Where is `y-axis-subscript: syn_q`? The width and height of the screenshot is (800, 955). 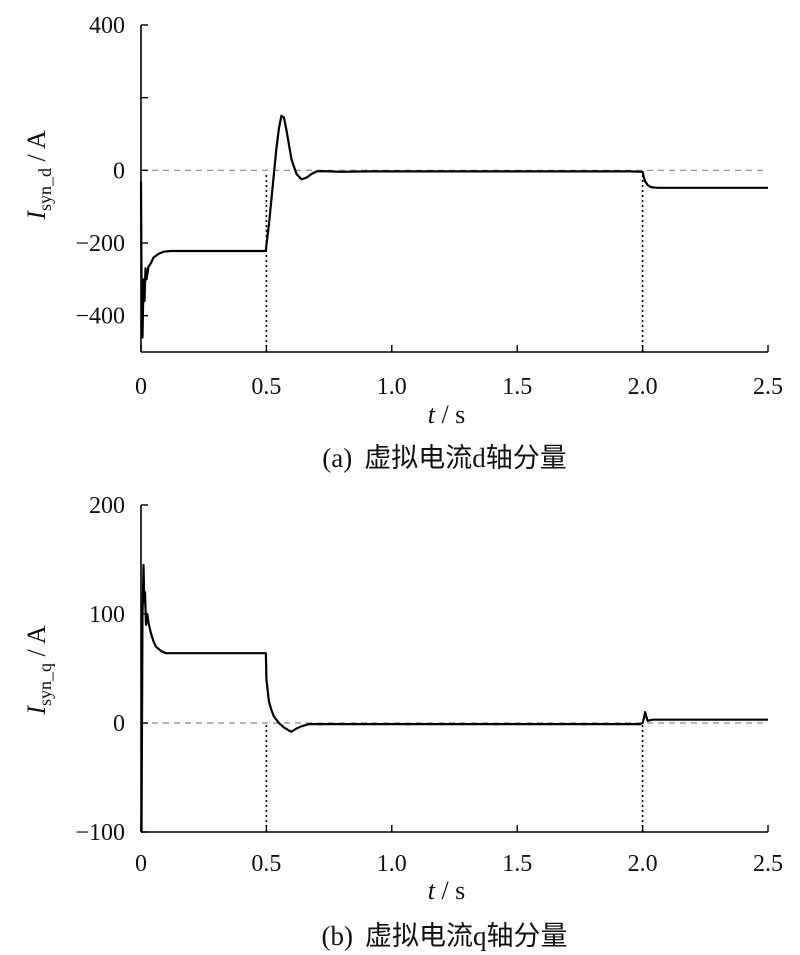 y-axis-subscript: syn_q is located at coordinates (45, 684).